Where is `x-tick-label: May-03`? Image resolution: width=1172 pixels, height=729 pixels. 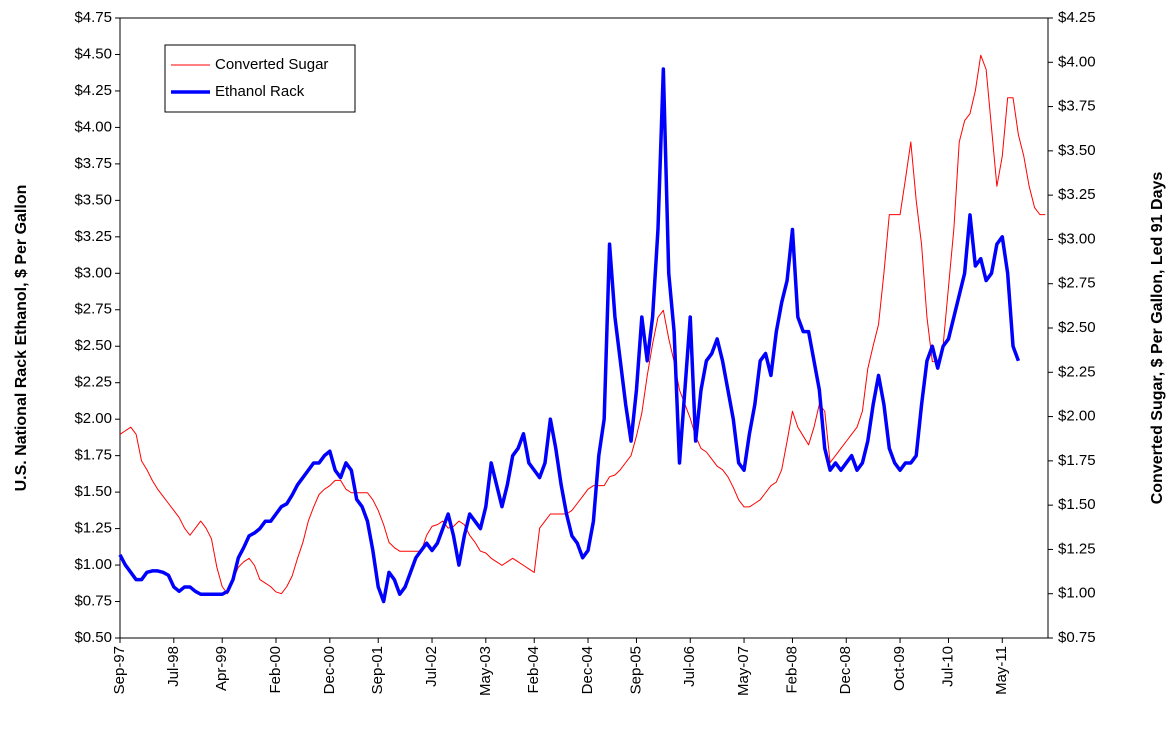 x-tick-label: May-03 is located at coordinates (485, 671).